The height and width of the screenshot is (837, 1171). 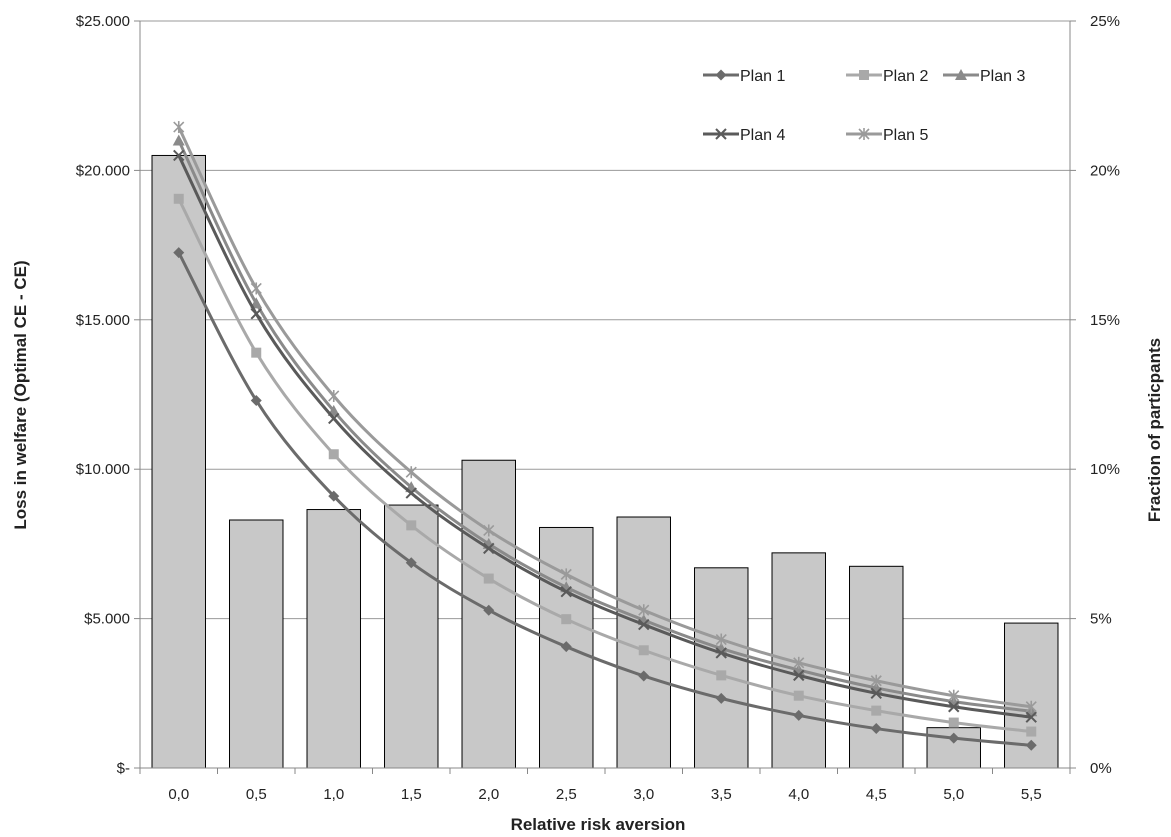 I want to click on y-right-tick-label: 20%, so click(x=1105, y=170).